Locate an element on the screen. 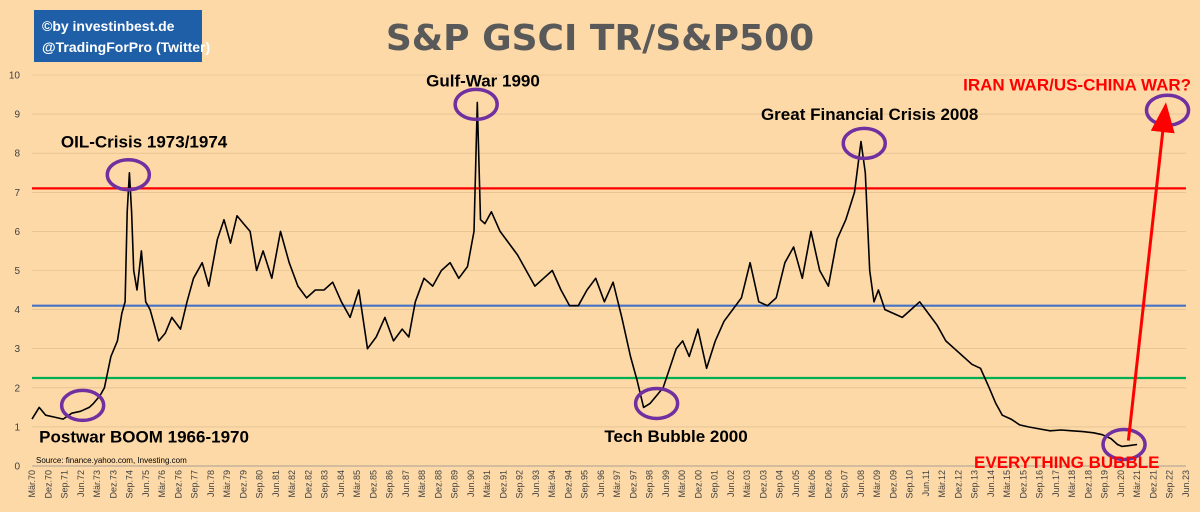 This screenshot has width=1200, height=512. x-tick-label: Sep.07 is located at coordinates (845, 484).